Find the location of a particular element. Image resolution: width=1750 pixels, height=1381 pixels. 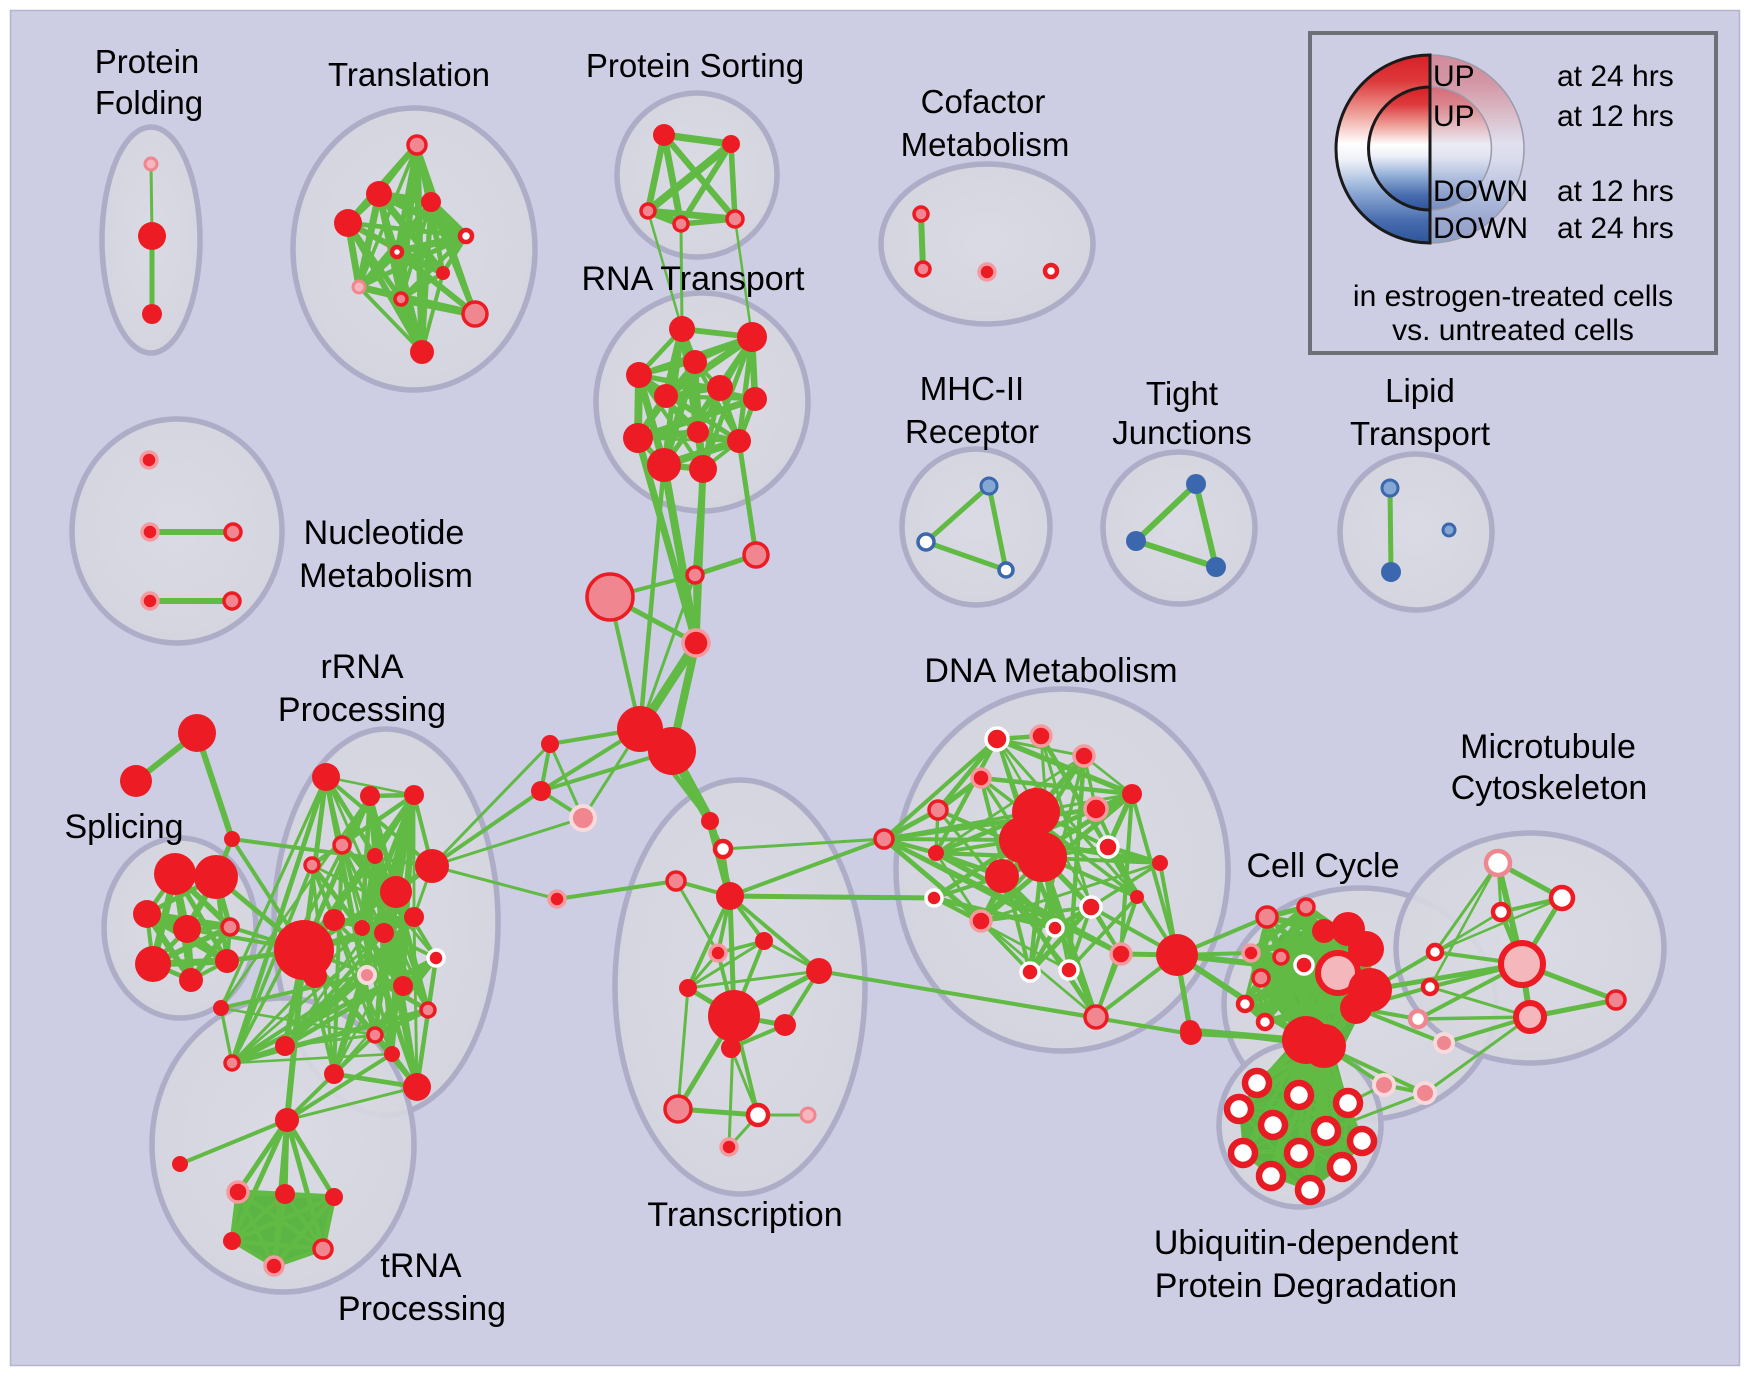

svg-text: Nucleotide is located at coordinates (384, 533).